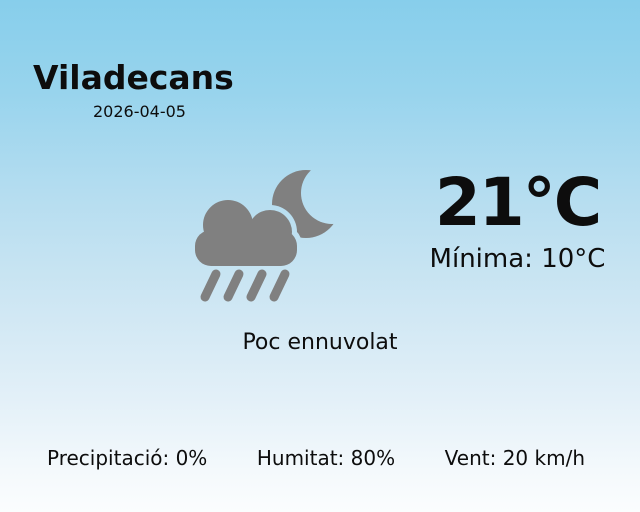 The image size is (640, 512). What do you see at coordinates (517, 259) in the screenshot?
I see `minimum-temperature: Mínima: 10°C` at bounding box center [517, 259].